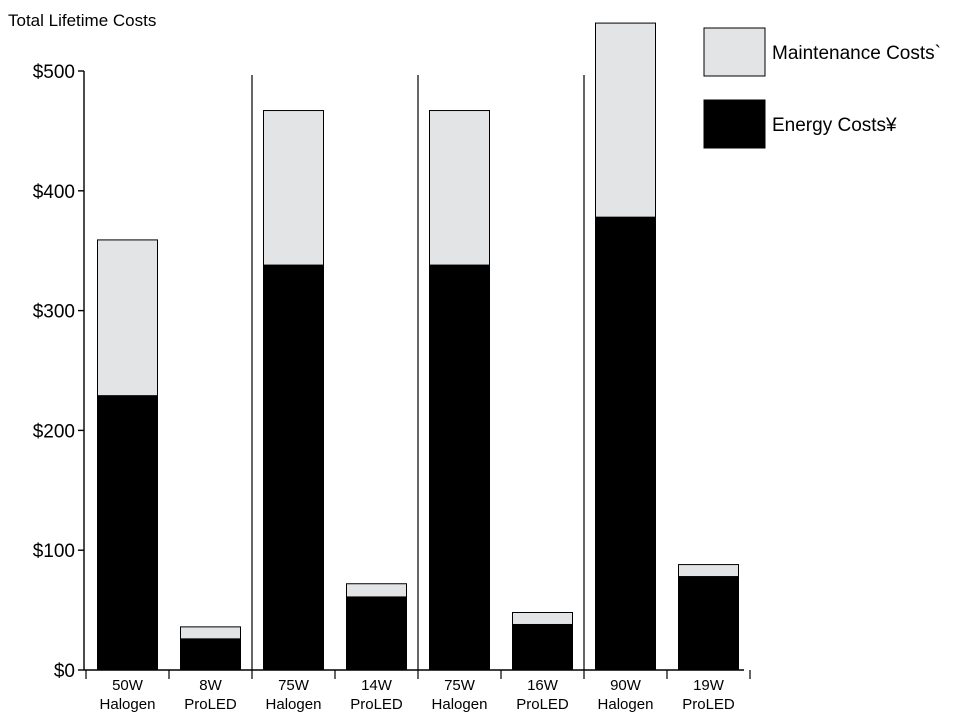 The image size is (959, 717). What do you see at coordinates (54, 431) in the screenshot?
I see `y-tick-label: $200` at bounding box center [54, 431].